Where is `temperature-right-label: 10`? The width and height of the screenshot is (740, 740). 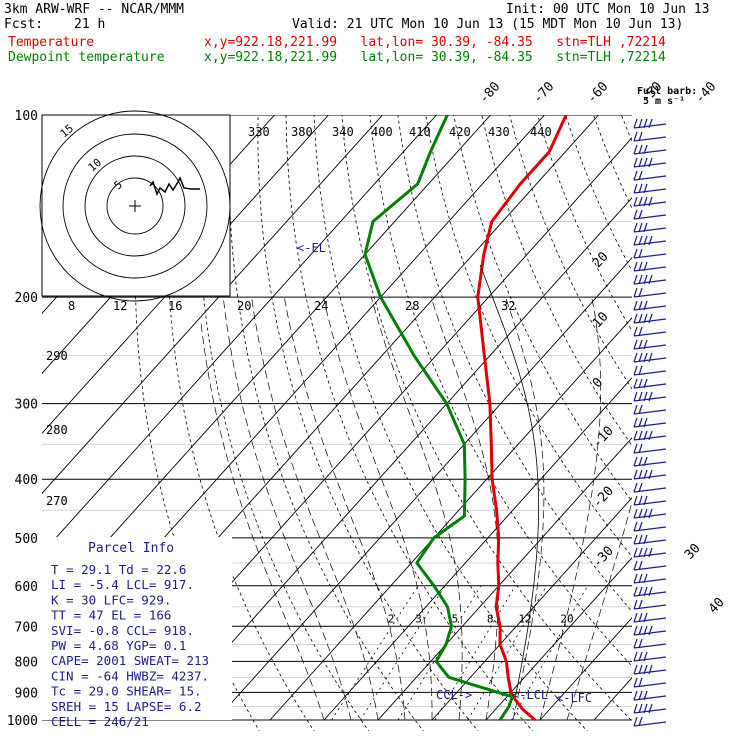
temperature-right-label: 10 is located at coordinates (601, 320).